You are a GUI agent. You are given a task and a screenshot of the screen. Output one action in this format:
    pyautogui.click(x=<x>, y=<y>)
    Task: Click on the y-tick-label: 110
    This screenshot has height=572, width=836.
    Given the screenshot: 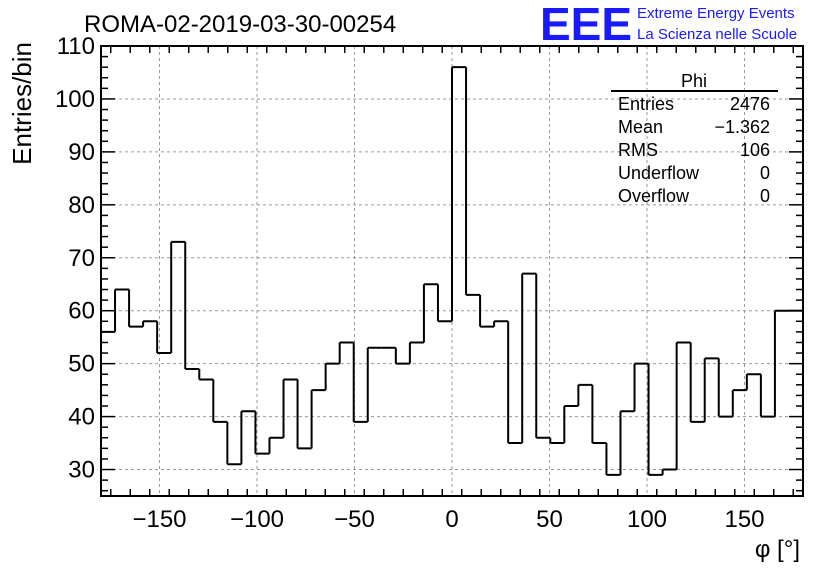 What is the action you would take?
    pyautogui.click(x=76, y=46)
    